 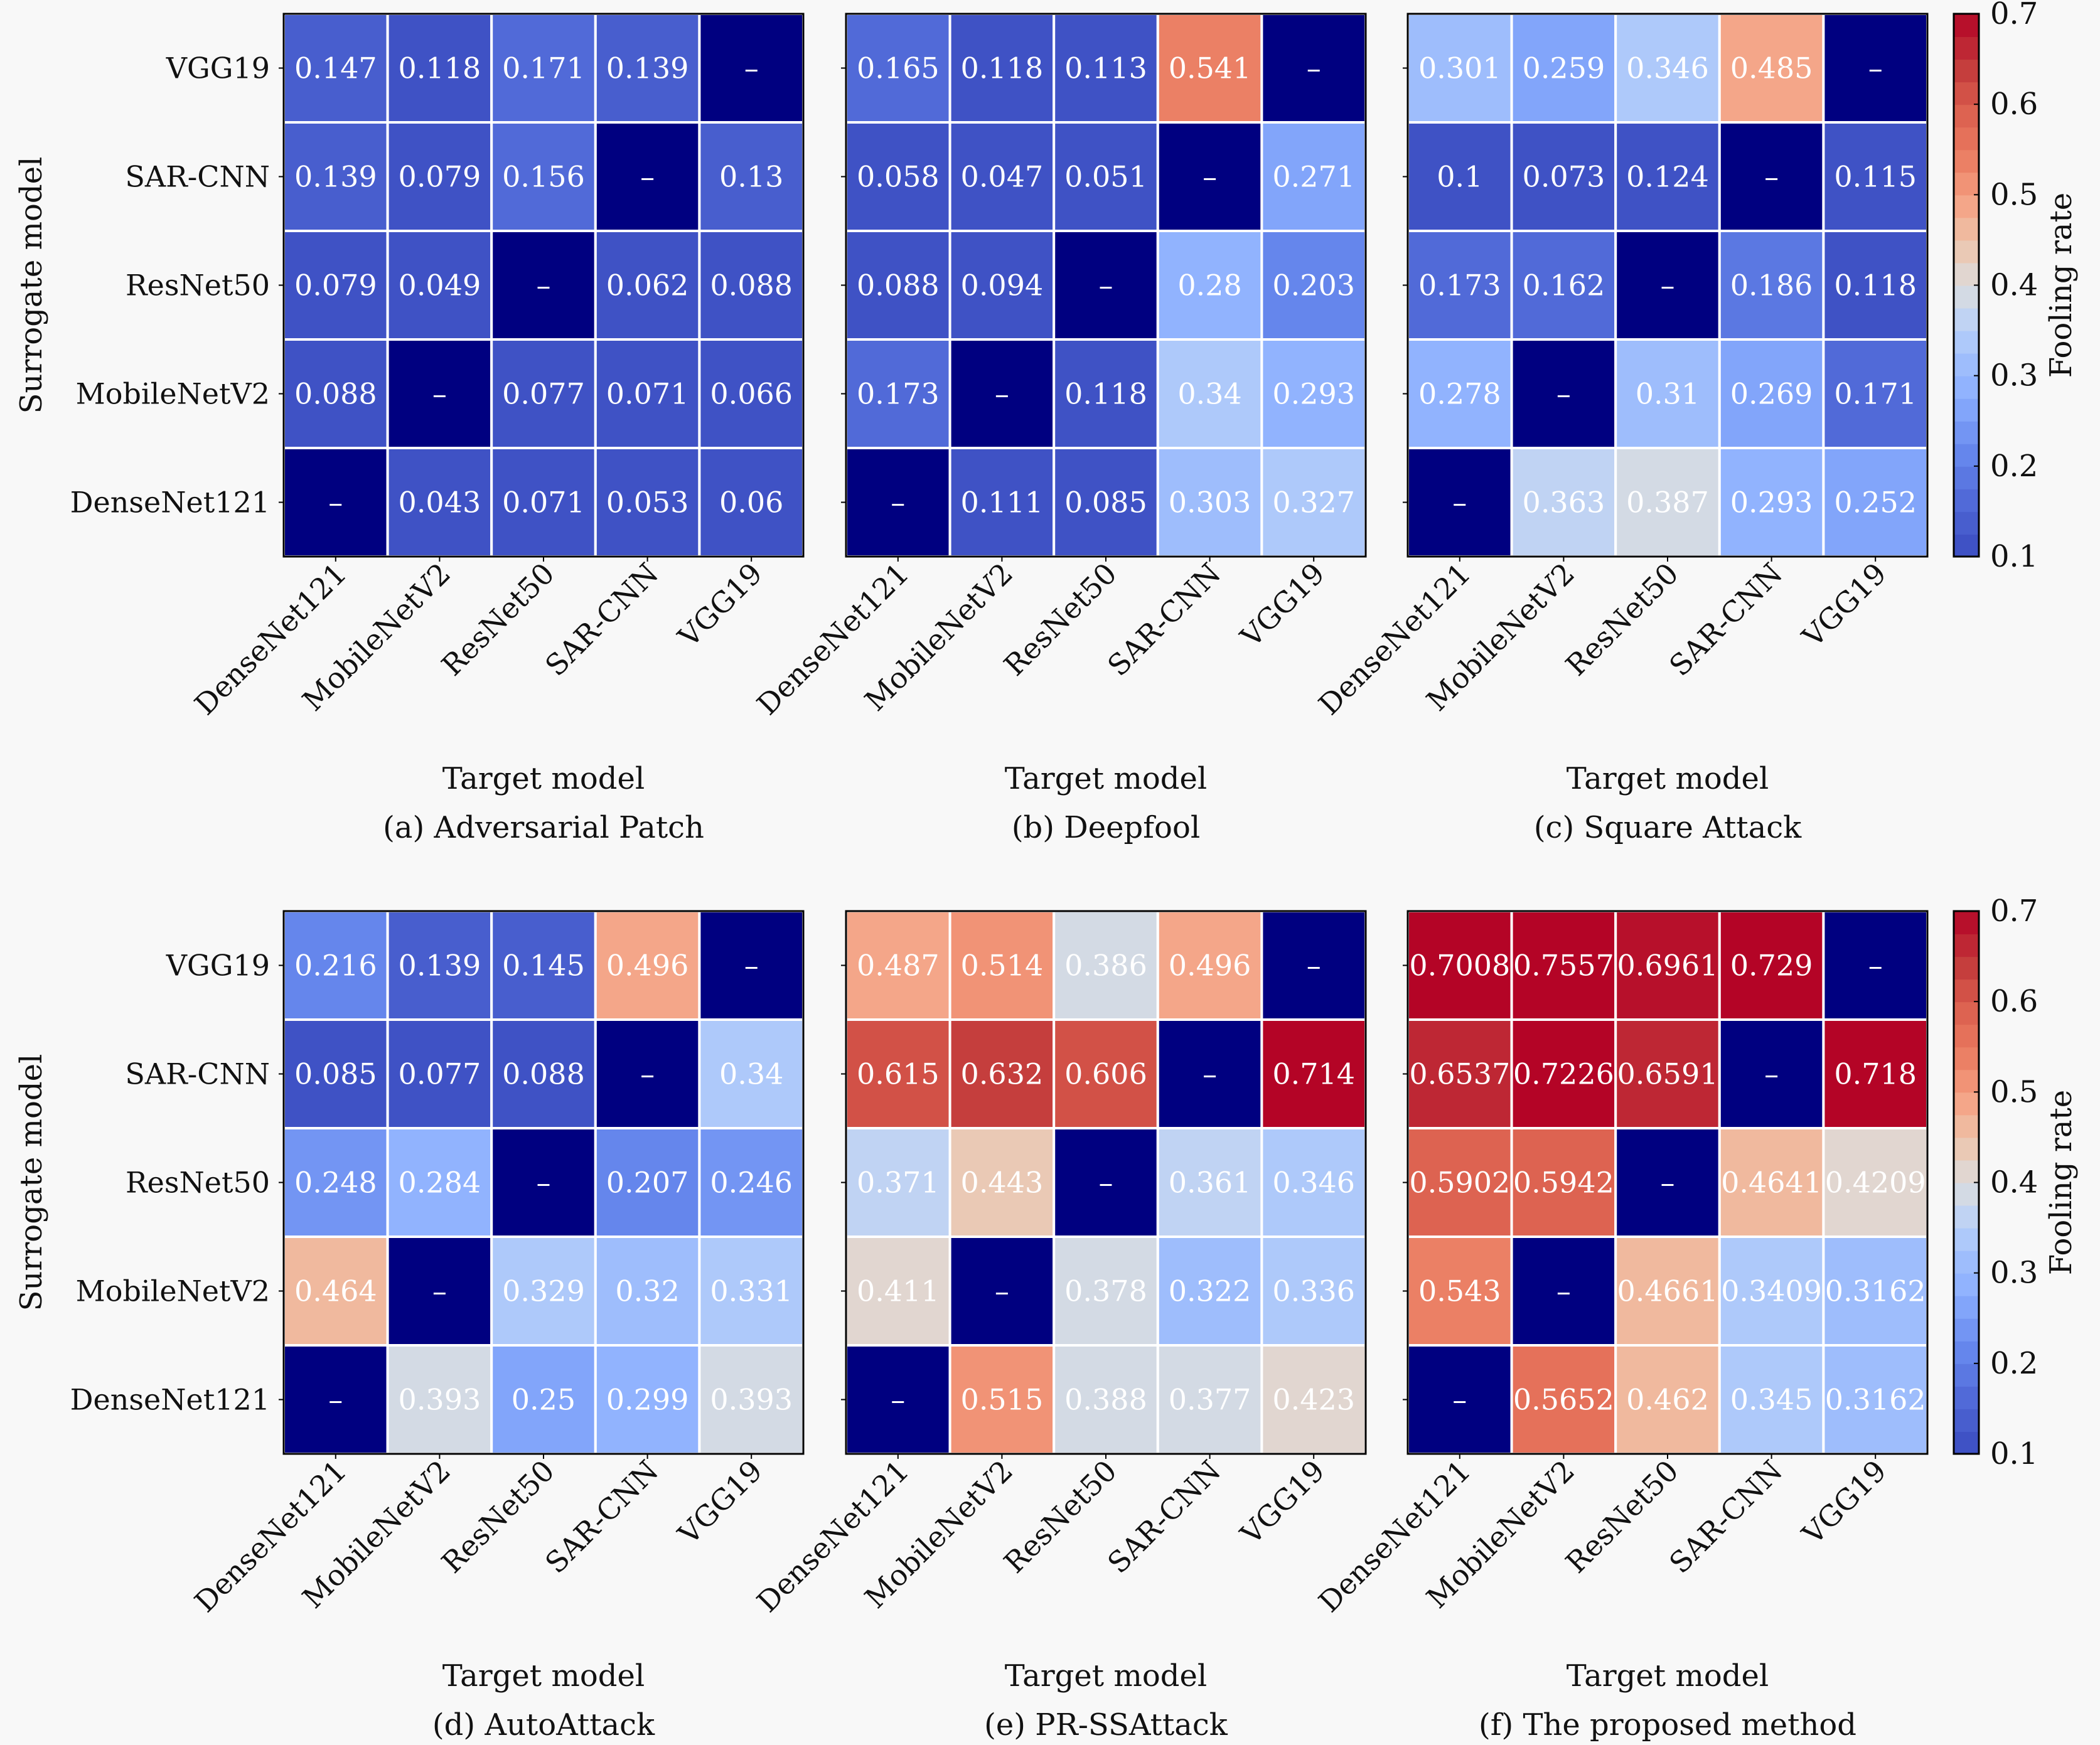 What do you see at coordinates (647, 1183) in the screenshot?
I see `heatmap-cell-label: 0.207` at bounding box center [647, 1183].